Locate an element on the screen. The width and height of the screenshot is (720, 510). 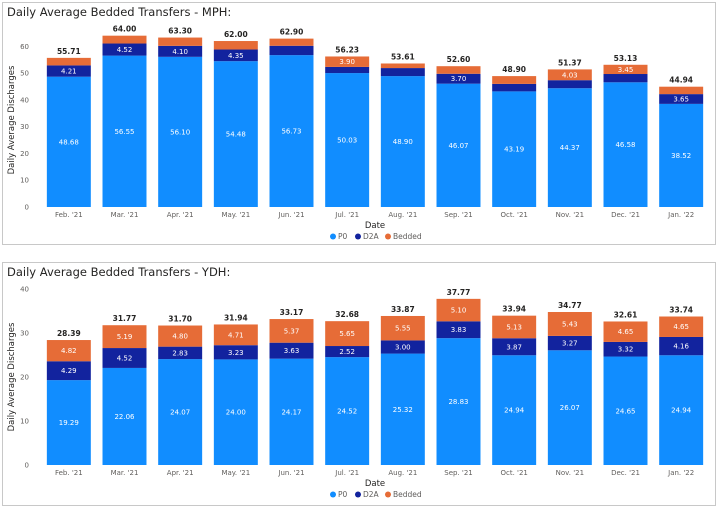
mph-data-label-d2a: 3.65 is located at coordinates (681, 99).